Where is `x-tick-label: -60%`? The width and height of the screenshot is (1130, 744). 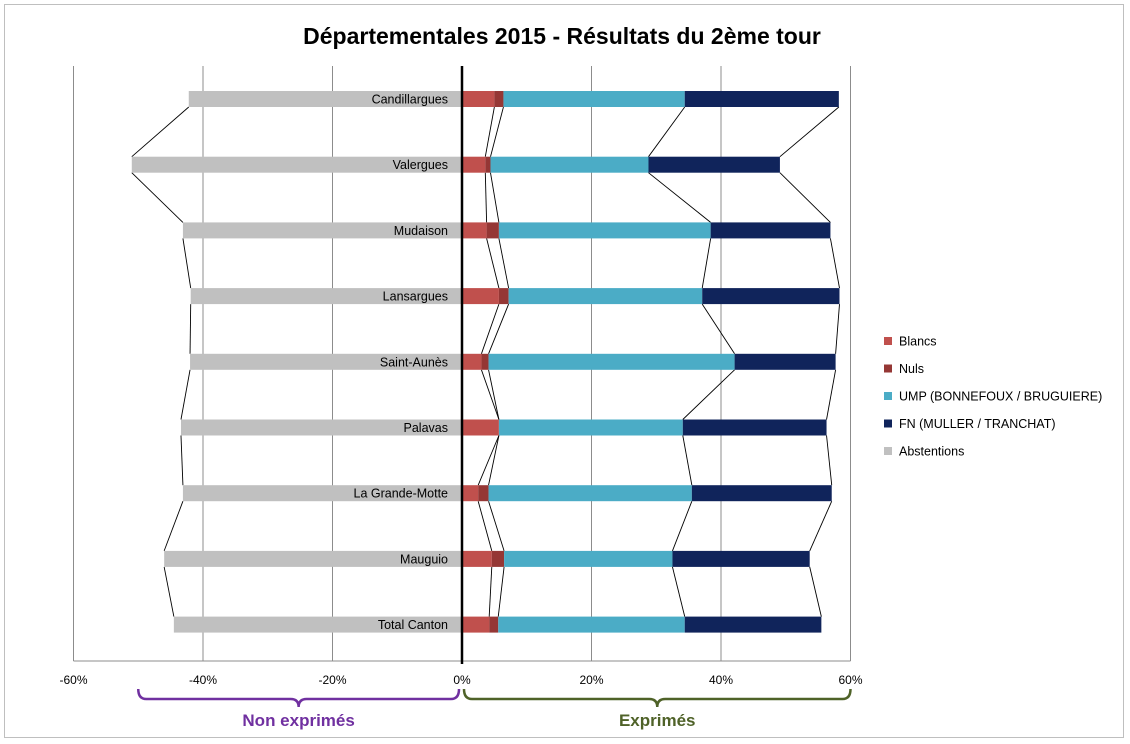 x-tick-label: -60% is located at coordinates (73, 680).